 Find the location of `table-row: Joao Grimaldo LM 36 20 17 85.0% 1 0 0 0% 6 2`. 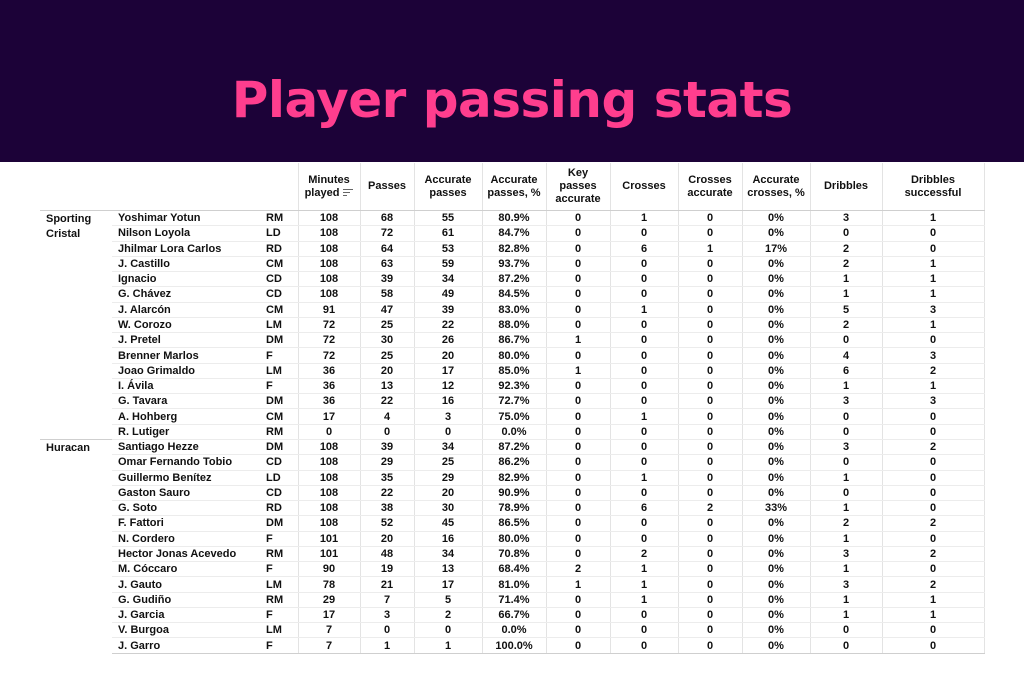

table-row: Joao Grimaldo LM 36 20 17 85.0% 1 0 0 0% 6 2 is located at coordinates (512, 371).